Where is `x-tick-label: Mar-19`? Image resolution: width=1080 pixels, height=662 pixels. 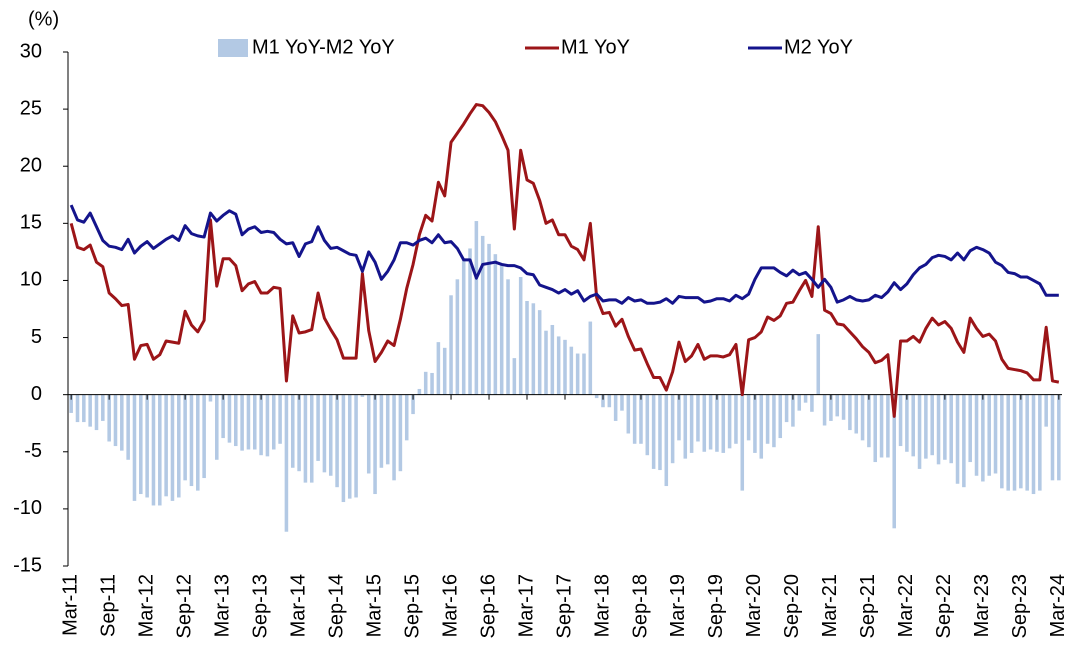 x-tick-label: Mar-19 is located at coordinates (678, 605).